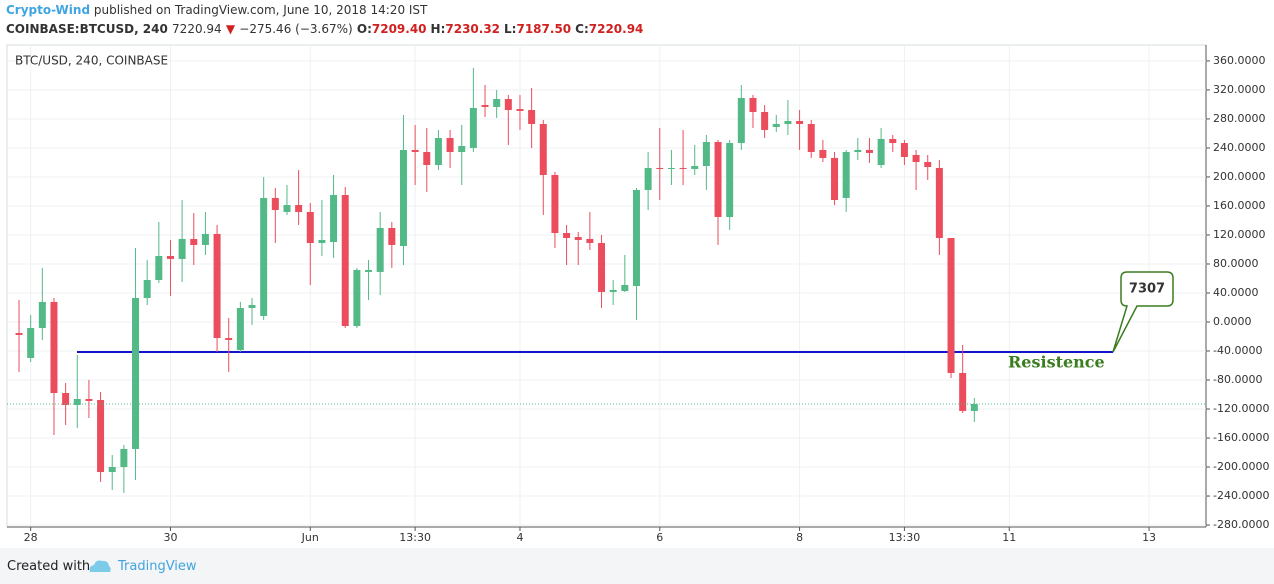 The width and height of the screenshot is (1274, 584). What do you see at coordinates (502, 29) in the screenshot?
I see `ohlc: O:7209.40 H:7230.32 L:7187.50 C:7220.94` at bounding box center [502, 29].